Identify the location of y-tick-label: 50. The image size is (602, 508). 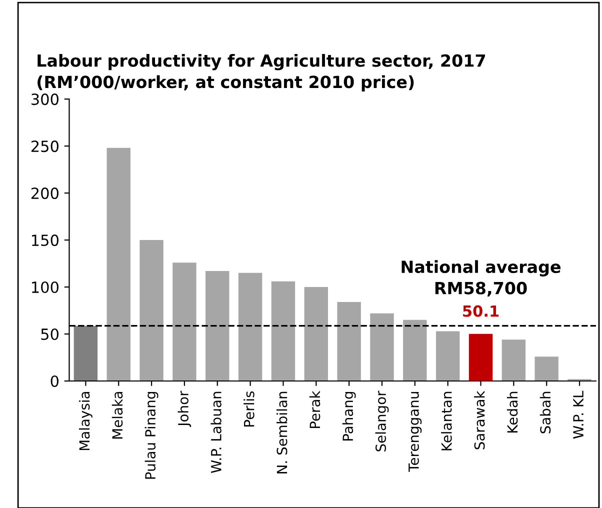
(49, 334).